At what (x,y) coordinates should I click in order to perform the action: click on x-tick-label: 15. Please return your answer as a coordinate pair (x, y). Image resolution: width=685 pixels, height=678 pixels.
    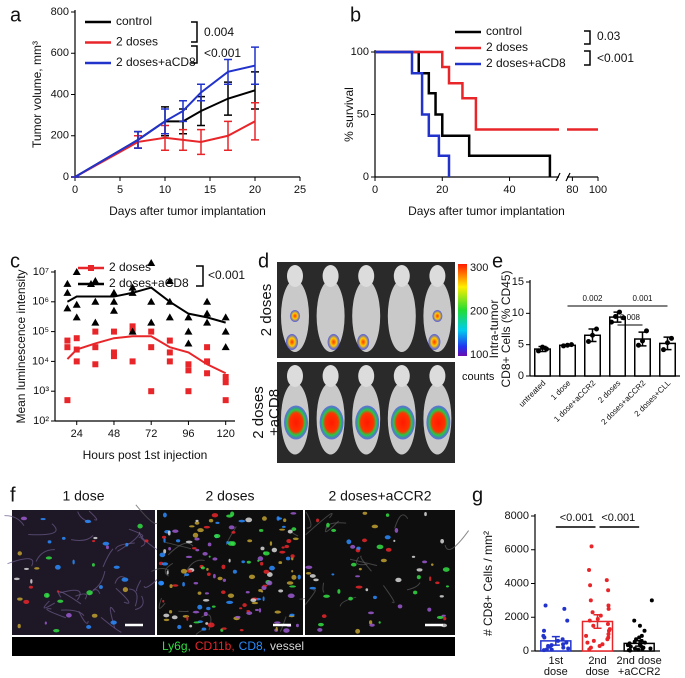
    Looking at the image, I should click on (210, 190).